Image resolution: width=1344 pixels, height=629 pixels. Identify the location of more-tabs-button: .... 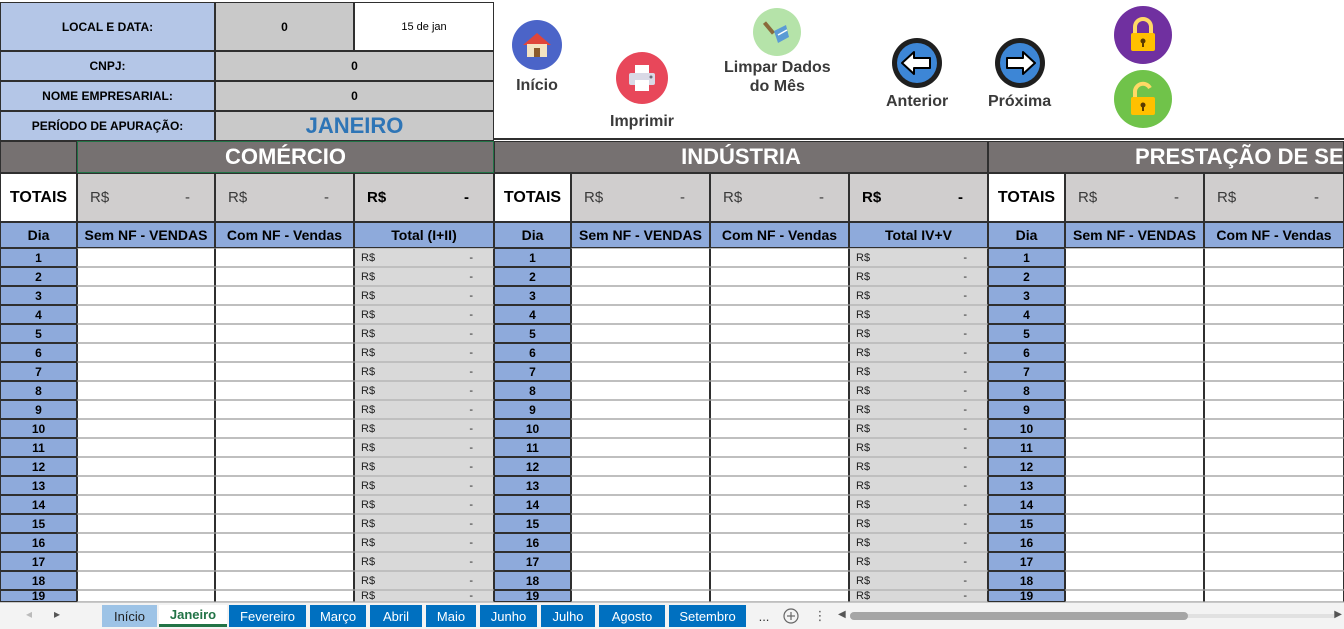
(764, 616).